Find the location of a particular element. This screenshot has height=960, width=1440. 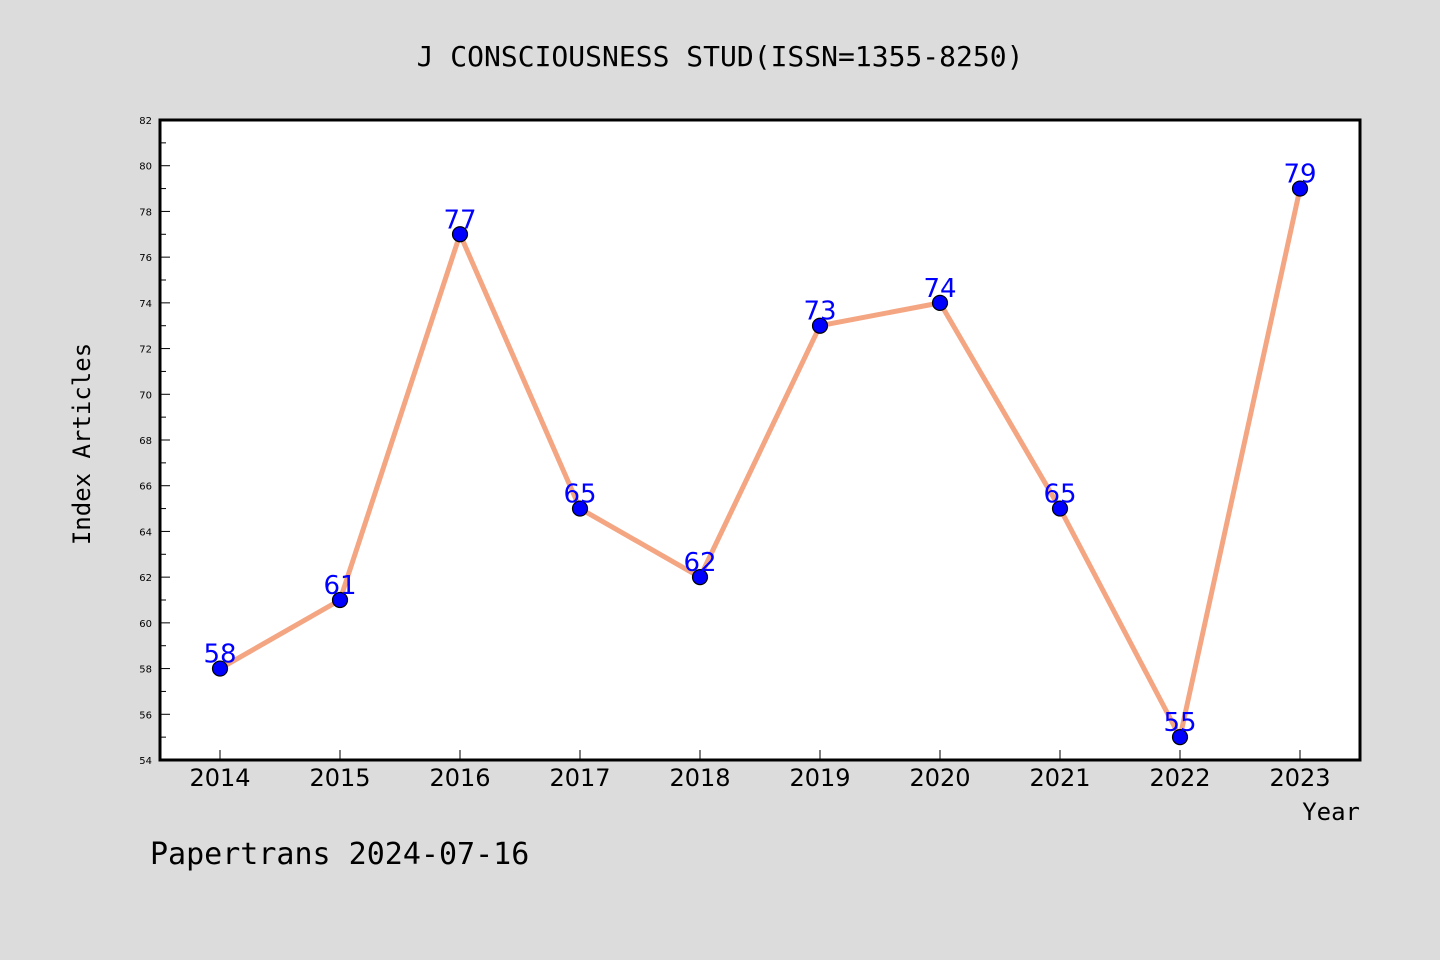

y-tick-label: 56 is located at coordinates (145, 715).